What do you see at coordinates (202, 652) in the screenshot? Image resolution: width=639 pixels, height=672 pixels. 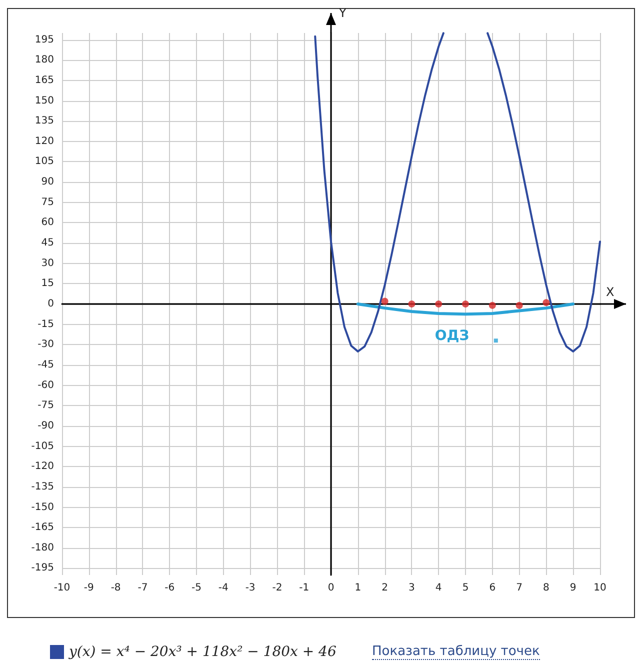 I see `legend-label: y(x) = x⁴ − 20x³ + 118x² − 180x + 46` at bounding box center [202, 652].